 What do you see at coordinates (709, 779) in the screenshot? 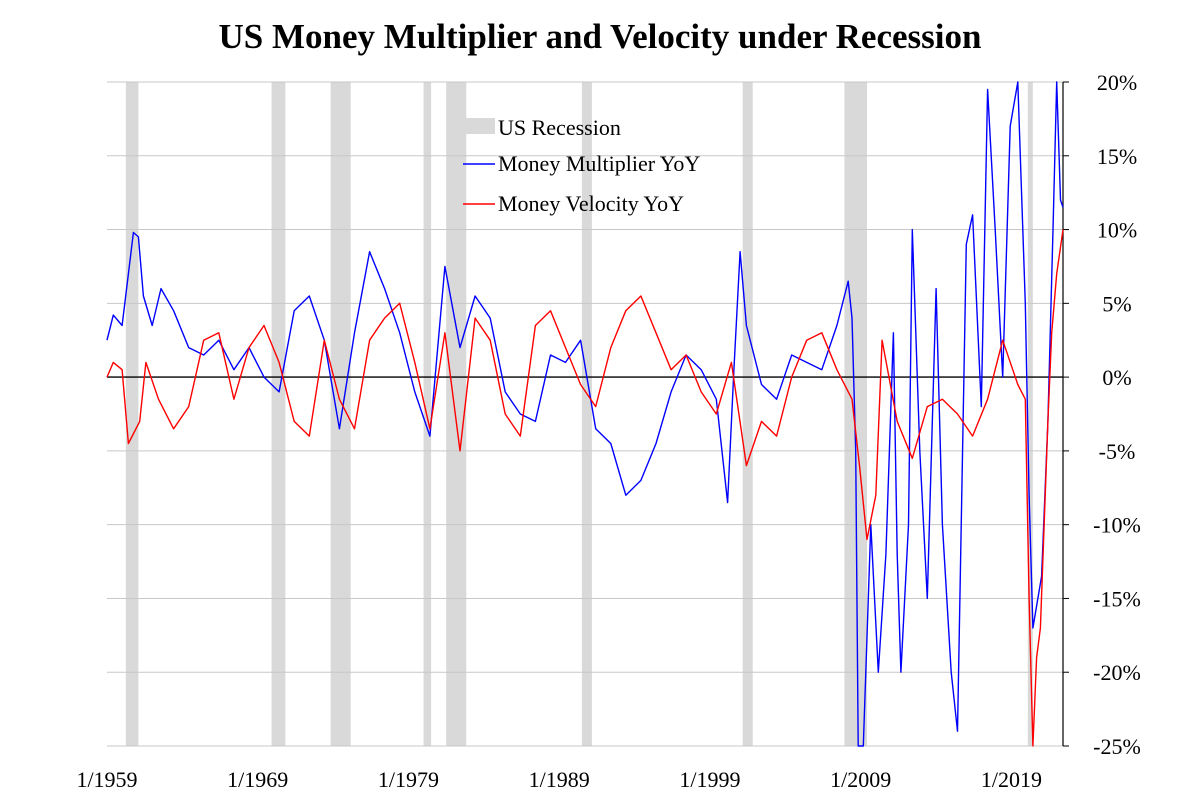
I see `x-tick-label: 1/1999` at bounding box center [709, 779].